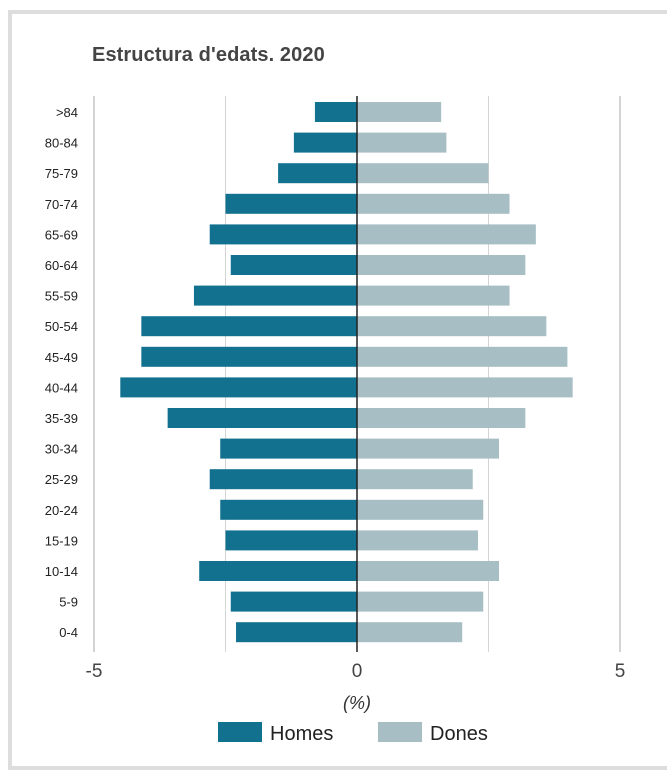  I want to click on y-tick-label: 0-4, so click(68, 632).